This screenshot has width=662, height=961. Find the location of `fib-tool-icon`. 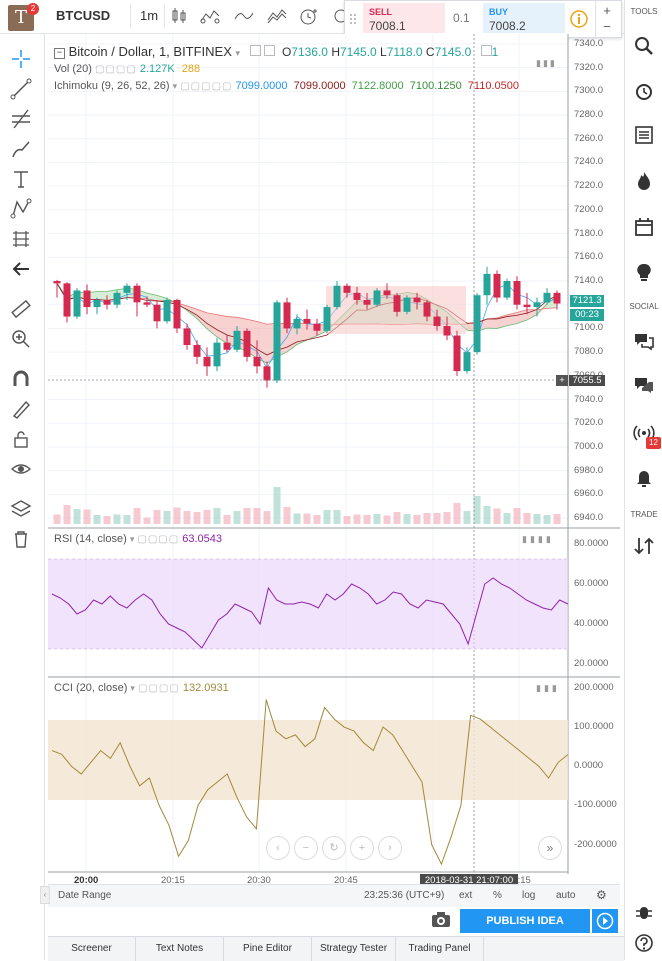

fib-tool-icon is located at coordinates (21, 119).